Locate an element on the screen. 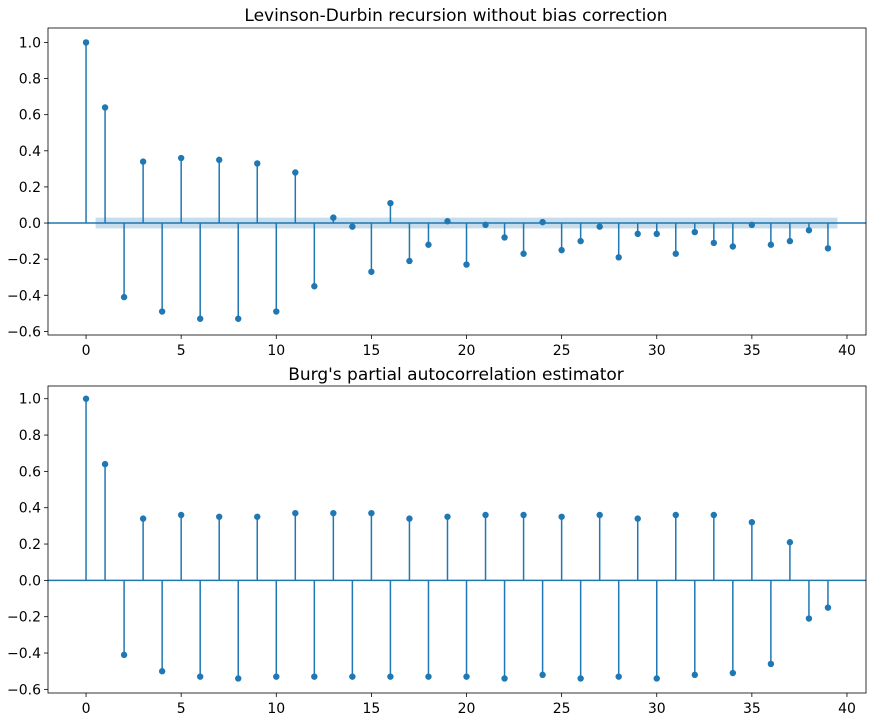 The image size is (872, 726). y-tick-label: 0.6 is located at coordinates (30, 116).